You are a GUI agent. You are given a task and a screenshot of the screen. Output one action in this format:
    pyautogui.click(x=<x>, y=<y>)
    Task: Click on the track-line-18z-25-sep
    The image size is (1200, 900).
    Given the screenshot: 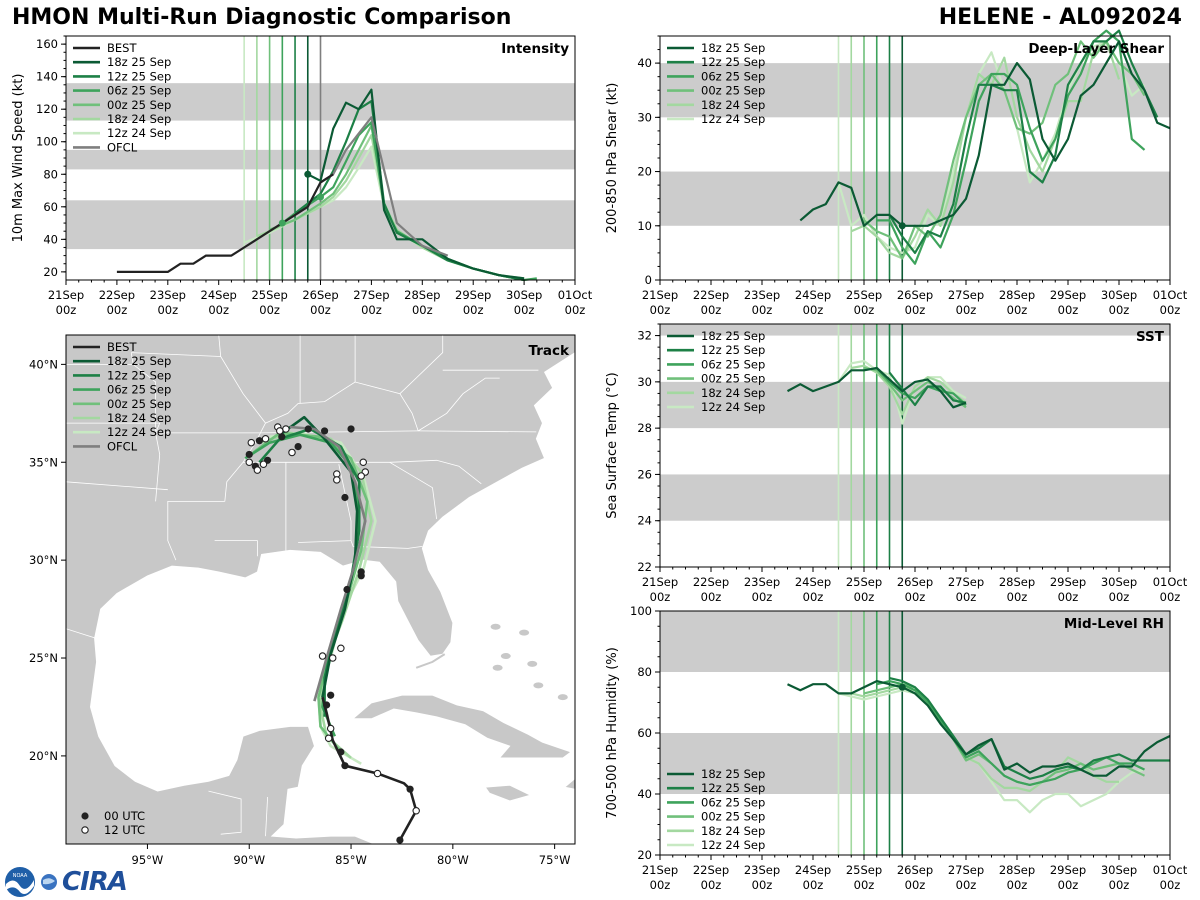 What is the action you would take?
    pyautogui.click(x=319, y=556)
    